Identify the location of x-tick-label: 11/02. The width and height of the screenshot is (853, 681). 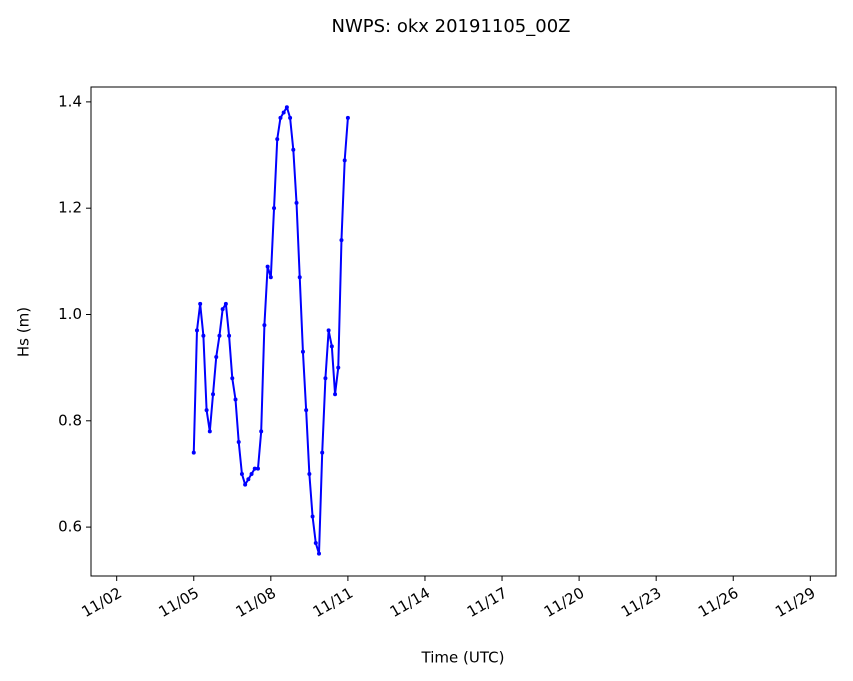
(101, 602).